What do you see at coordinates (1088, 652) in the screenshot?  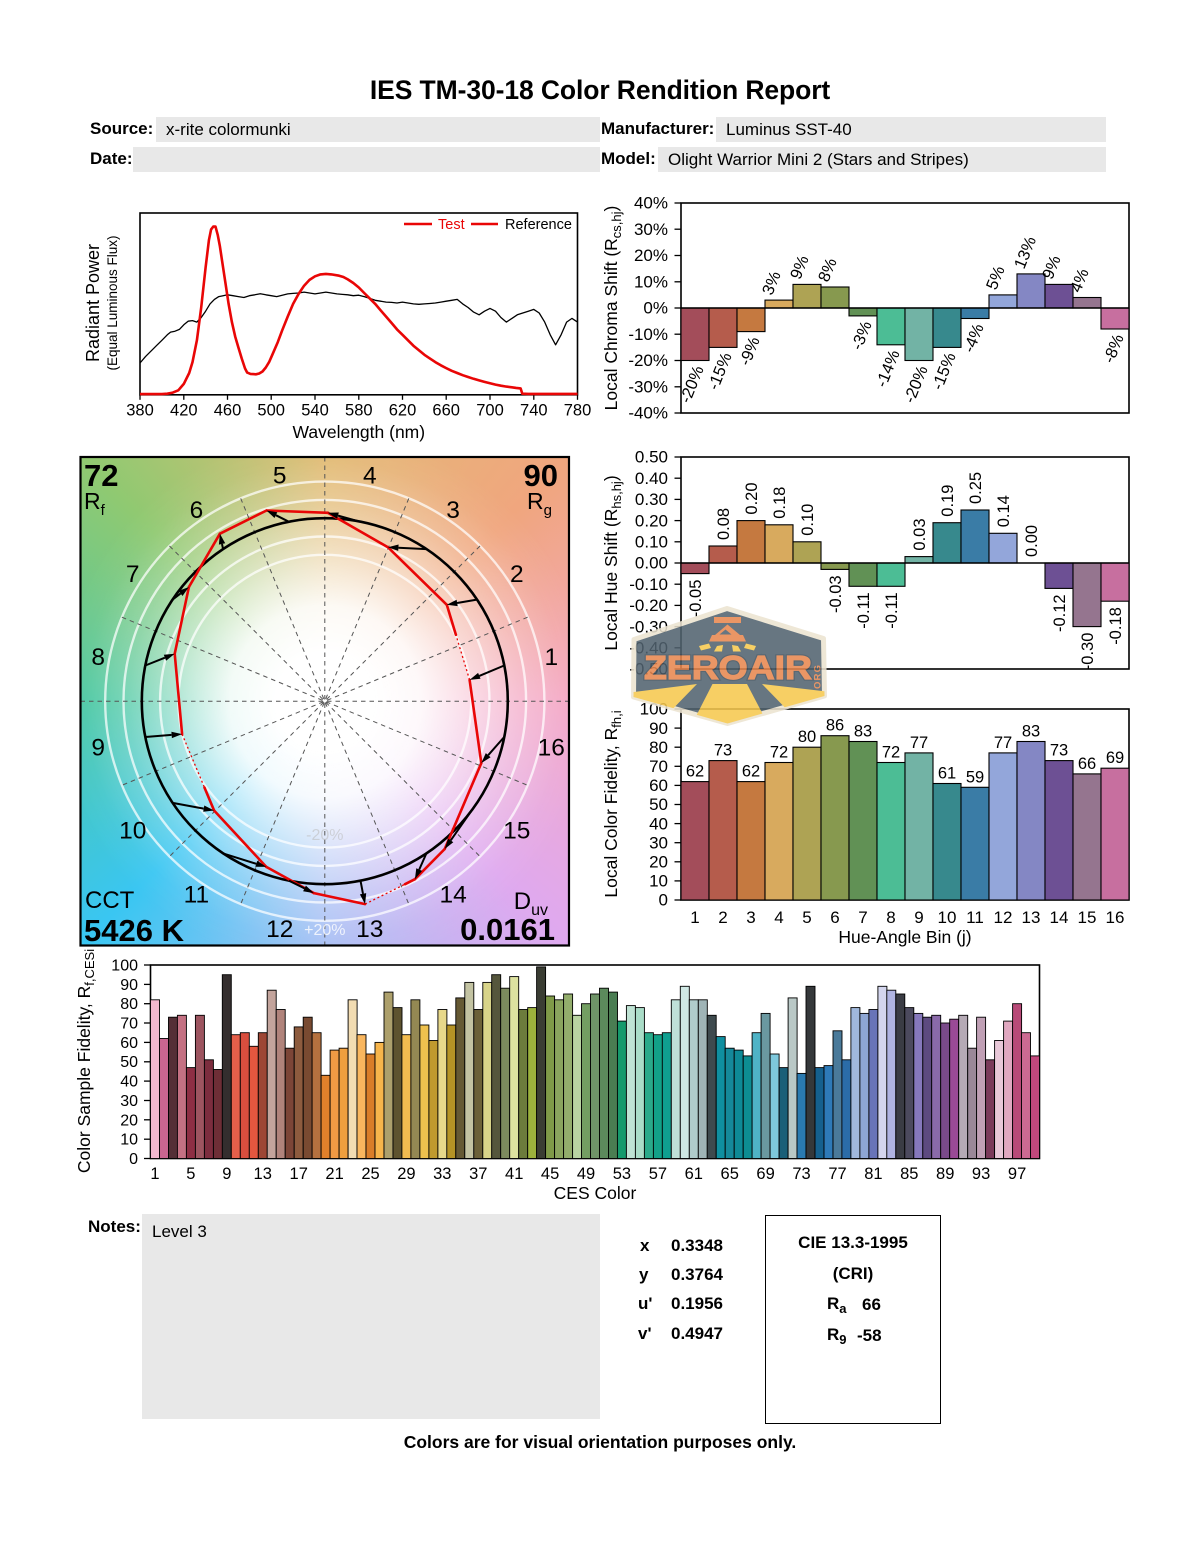 I see `svg-text: -0.30` at bounding box center [1088, 652].